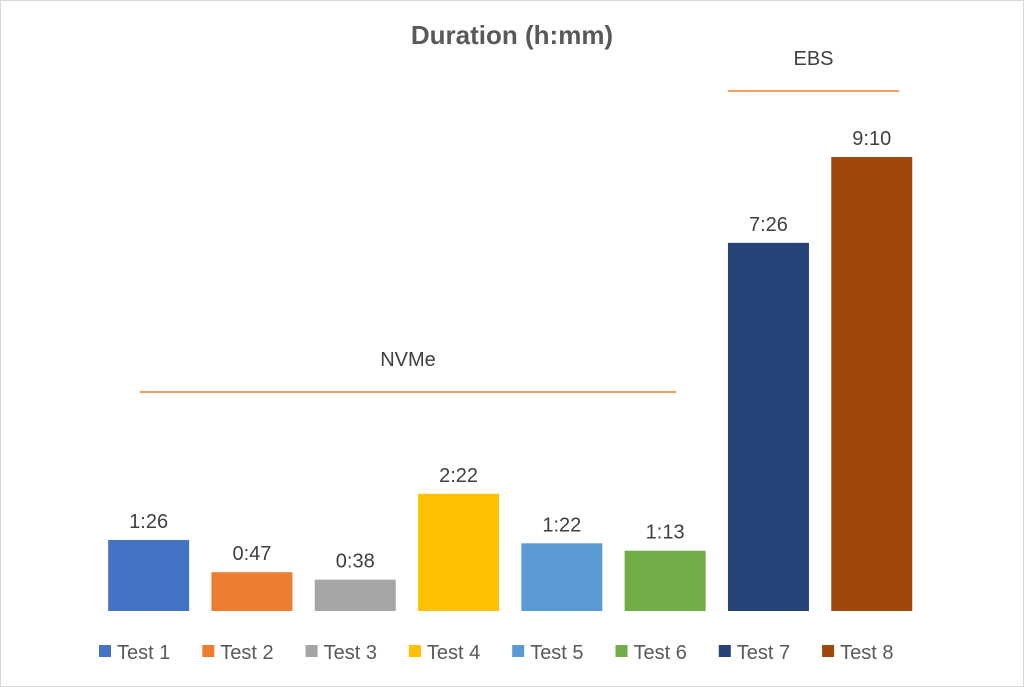 The height and width of the screenshot is (687, 1024). Describe the element at coordinates (871, 139) in the screenshot. I see `data-label-8: 9:10` at that location.